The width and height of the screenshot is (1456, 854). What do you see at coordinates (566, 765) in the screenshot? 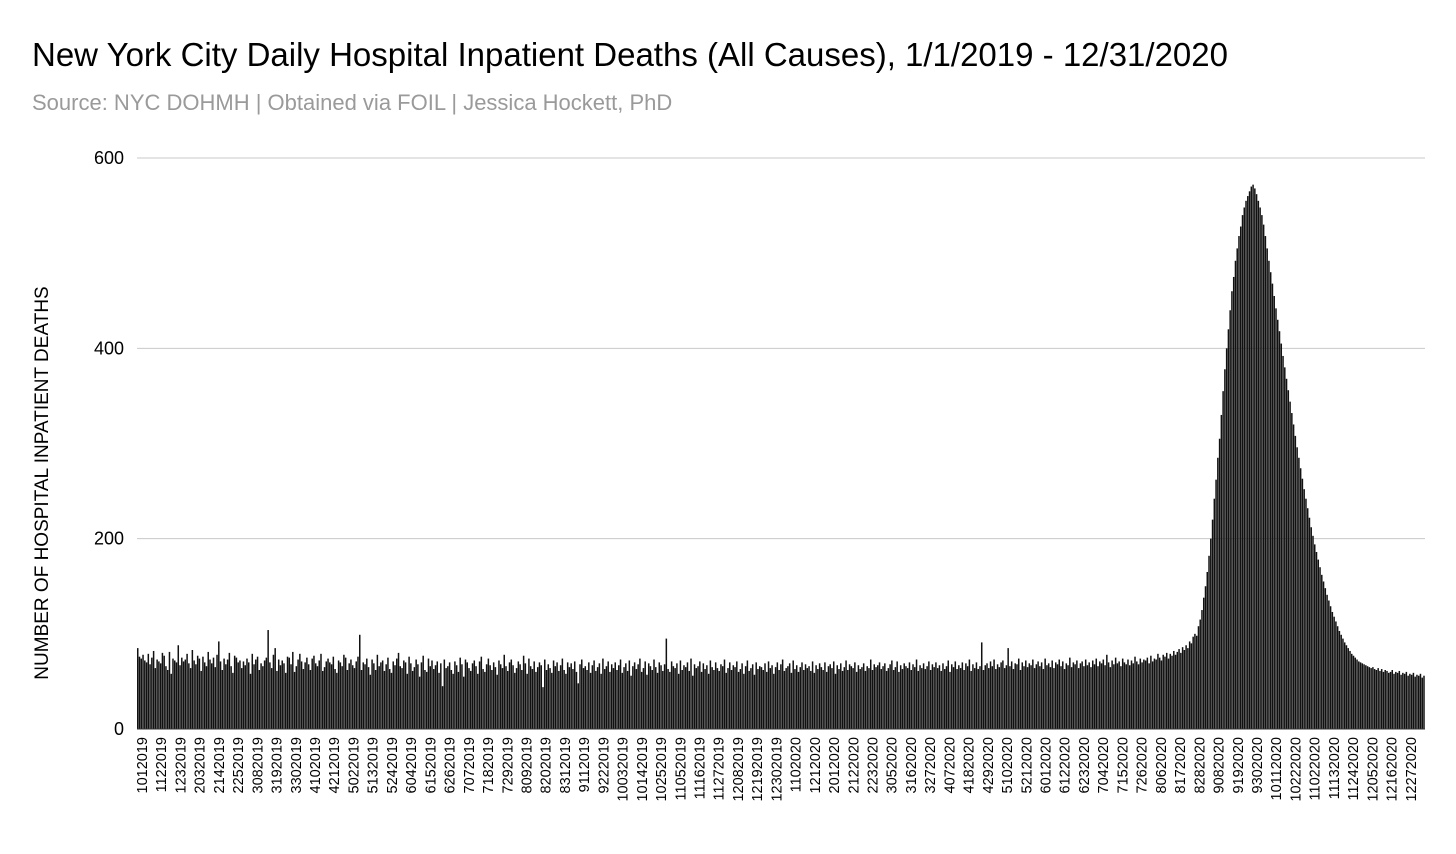
I see `x-tick-label: 8312019` at bounding box center [566, 765].